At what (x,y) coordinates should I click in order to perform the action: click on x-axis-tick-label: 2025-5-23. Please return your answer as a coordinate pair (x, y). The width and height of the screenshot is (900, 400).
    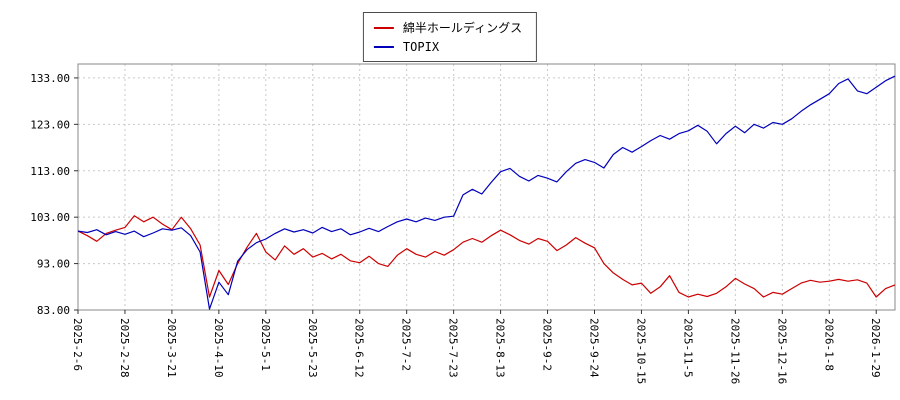
    Looking at the image, I should click on (312, 348).